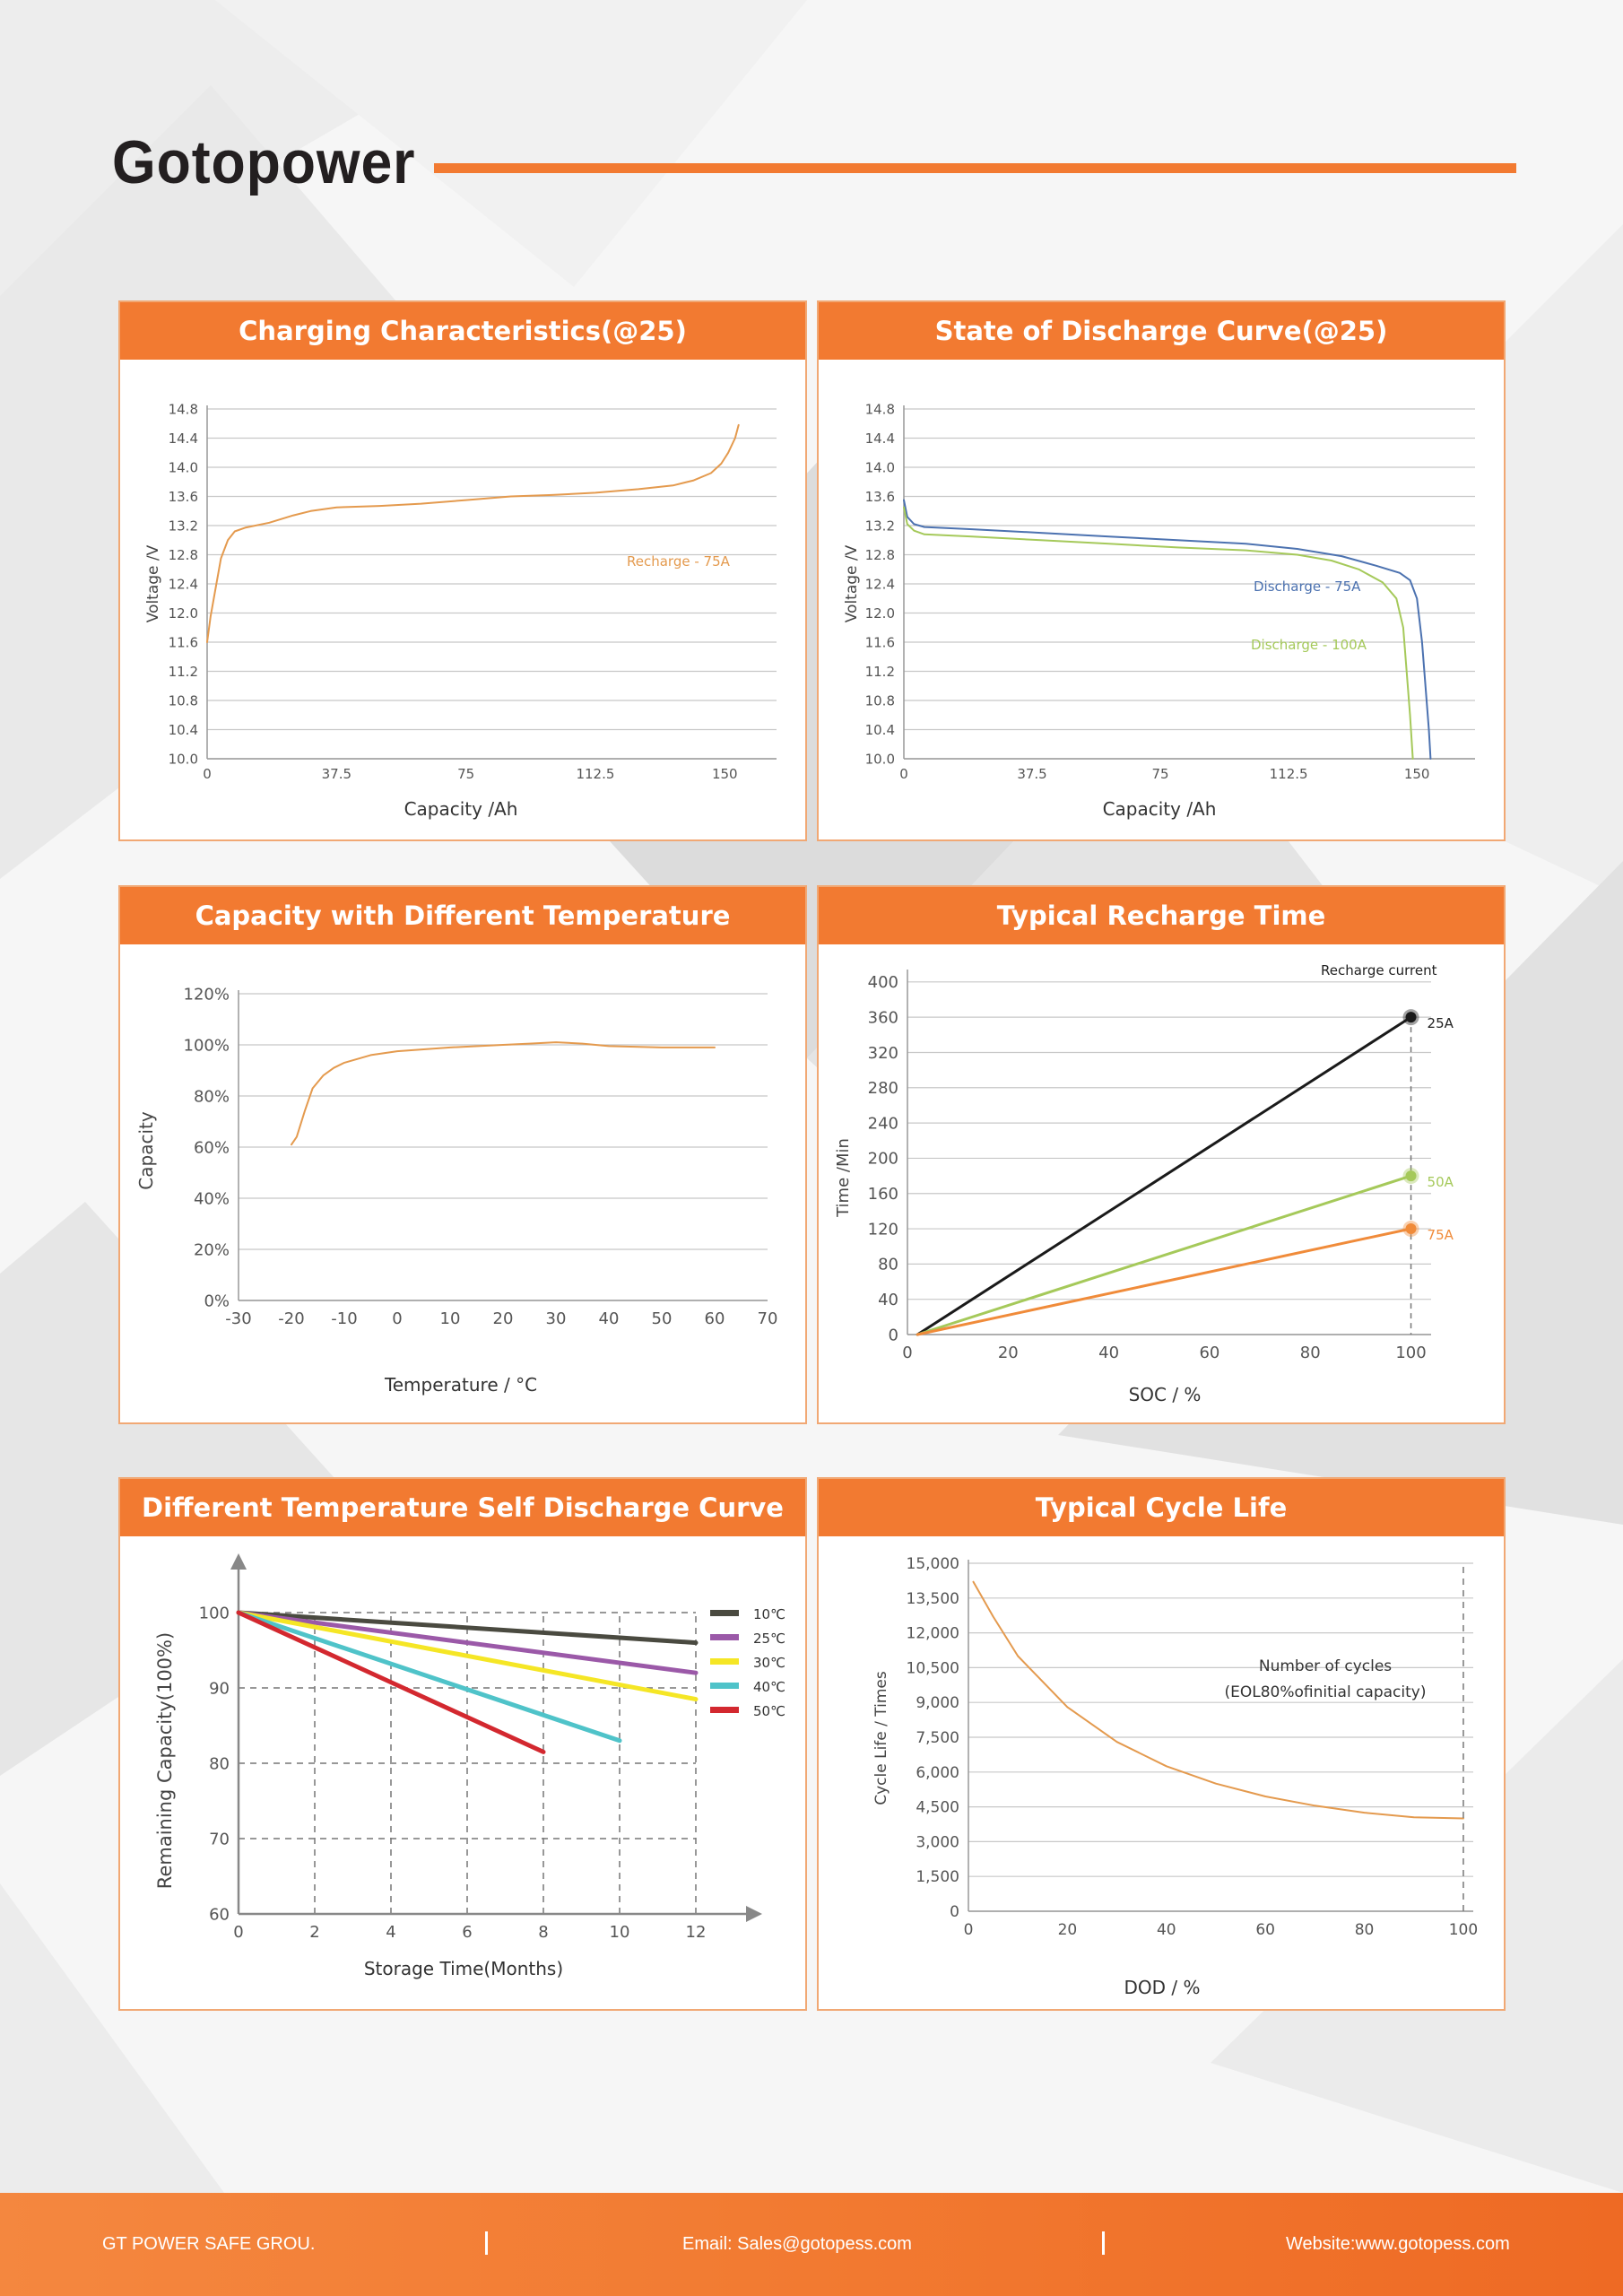 This screenshot has width=1623, height=2296. What do you see at coordinates (1309, 645) in the screenshot?
I see `series-label: Discharge - 100A` at bounding box center [1309, 645].